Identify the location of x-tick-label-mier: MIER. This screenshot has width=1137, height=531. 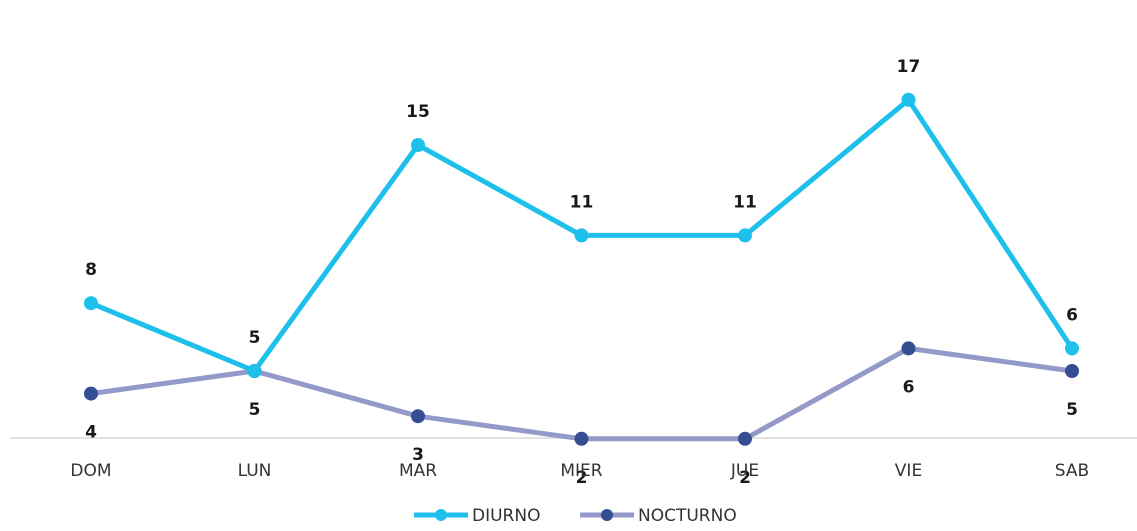
(581, 471).